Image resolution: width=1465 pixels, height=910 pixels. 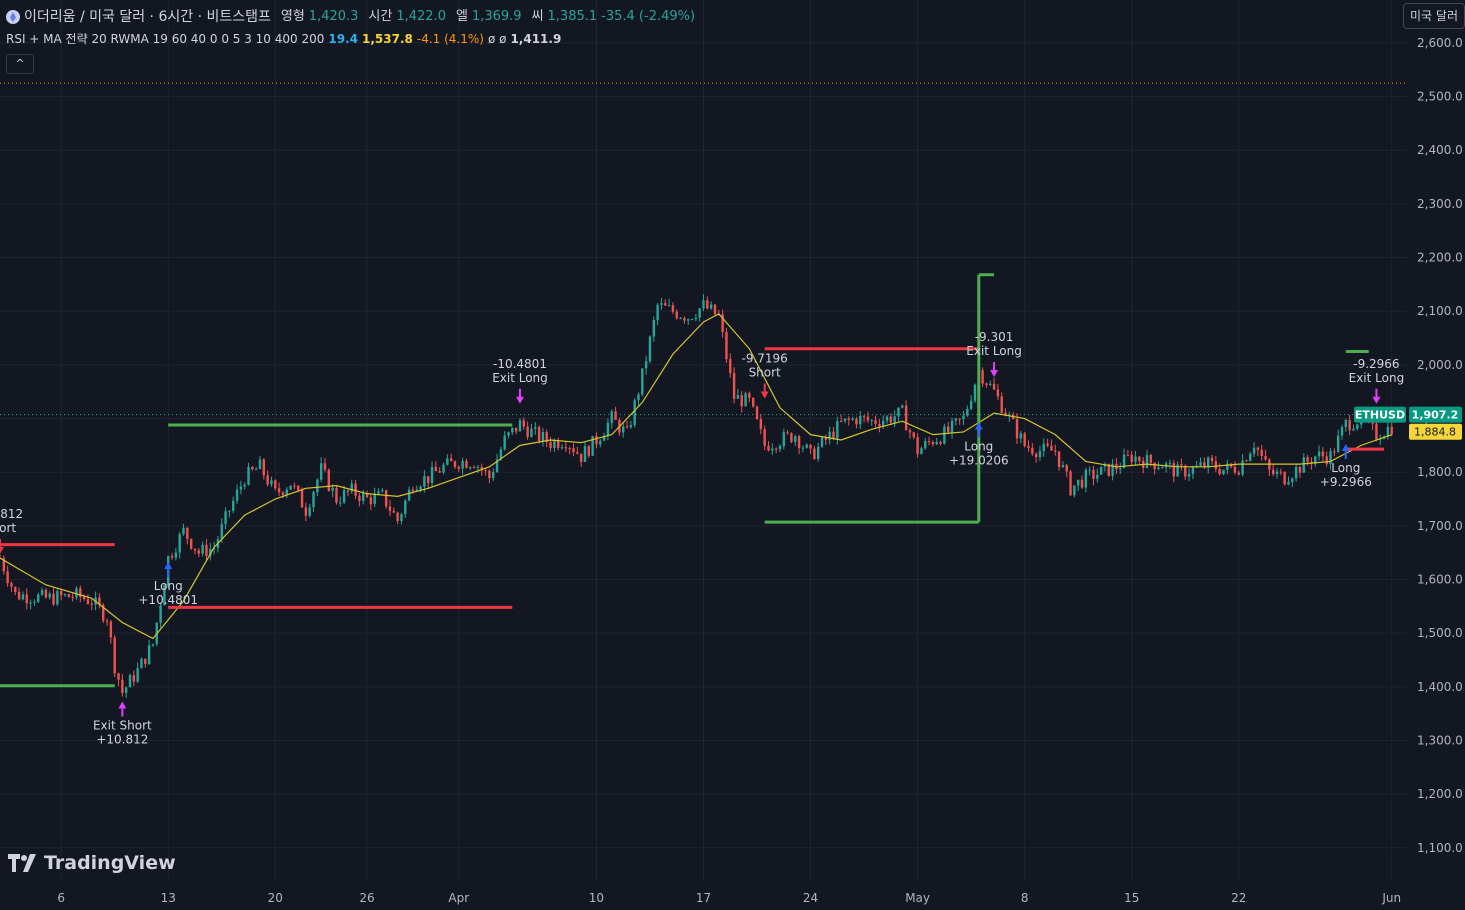 I want to click on x-tick-label: 13, so click(x=168, y=898).